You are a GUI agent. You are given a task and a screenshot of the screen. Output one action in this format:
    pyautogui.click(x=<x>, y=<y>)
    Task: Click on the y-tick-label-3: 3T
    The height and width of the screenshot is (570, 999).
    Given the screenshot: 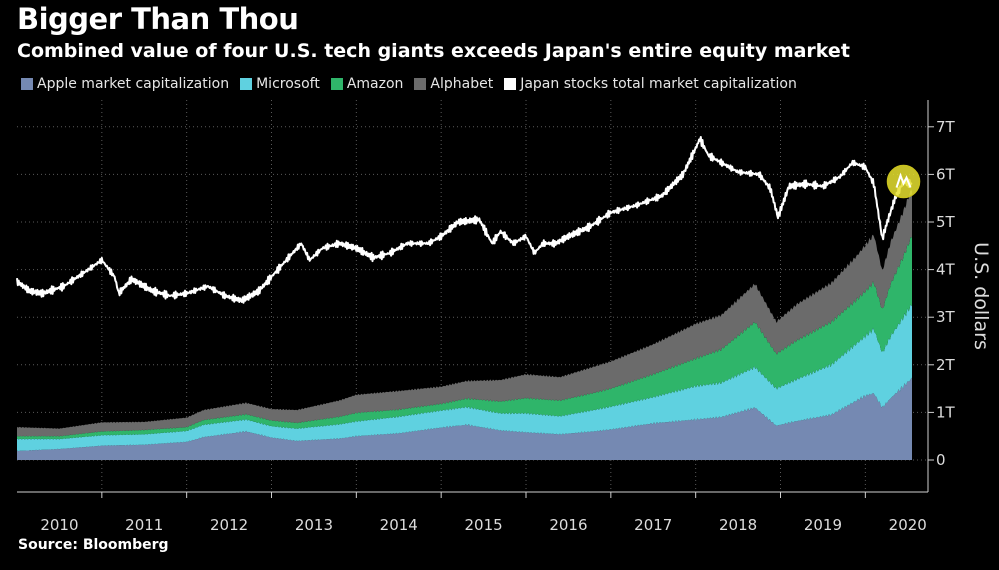 What is the action you would take?
    pyautogui.click(x=946, y=317)
    